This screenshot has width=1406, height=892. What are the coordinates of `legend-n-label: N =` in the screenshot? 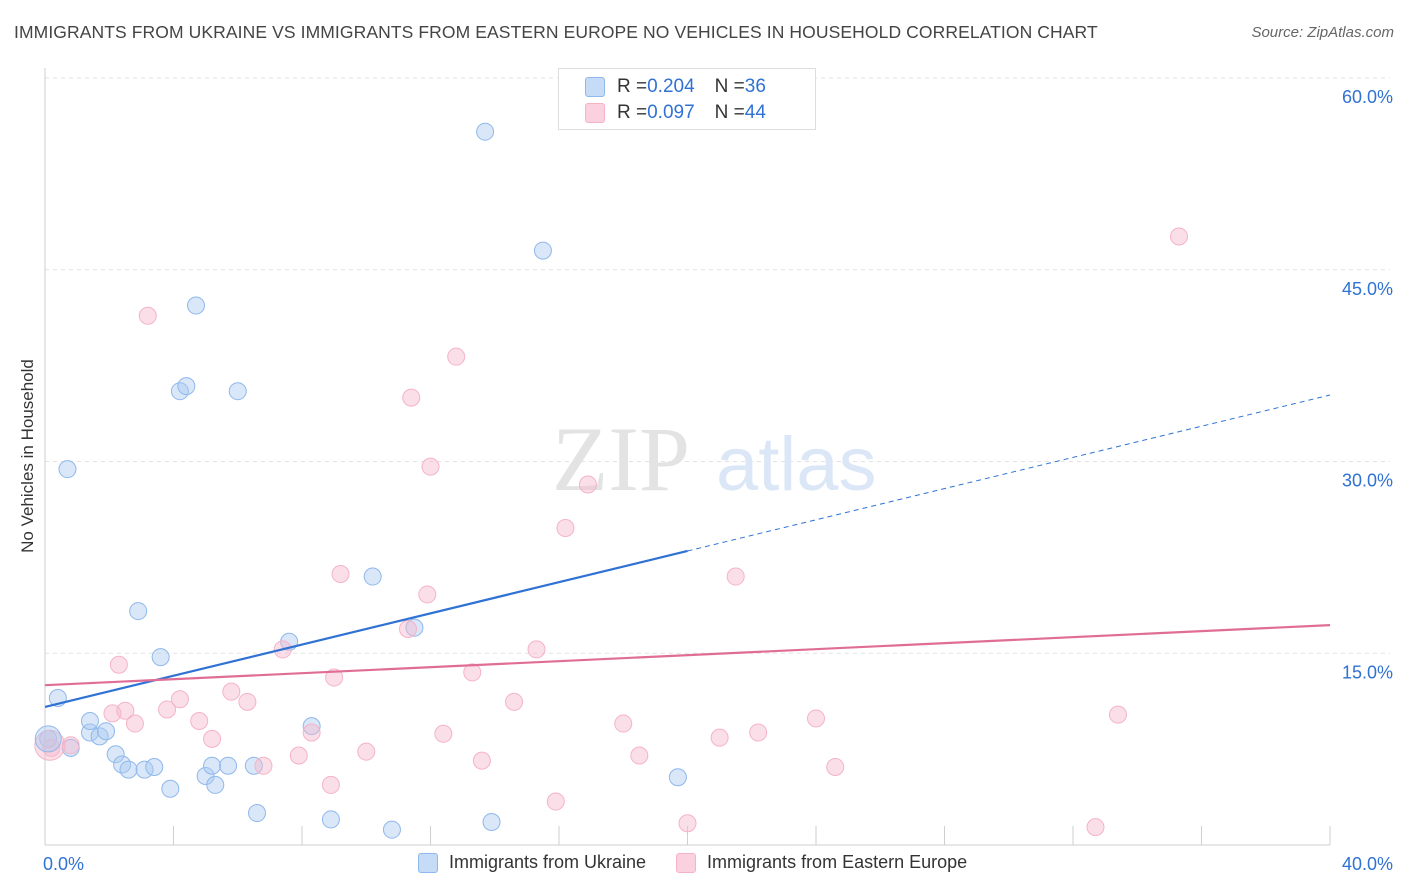 It's located at (729, 86).